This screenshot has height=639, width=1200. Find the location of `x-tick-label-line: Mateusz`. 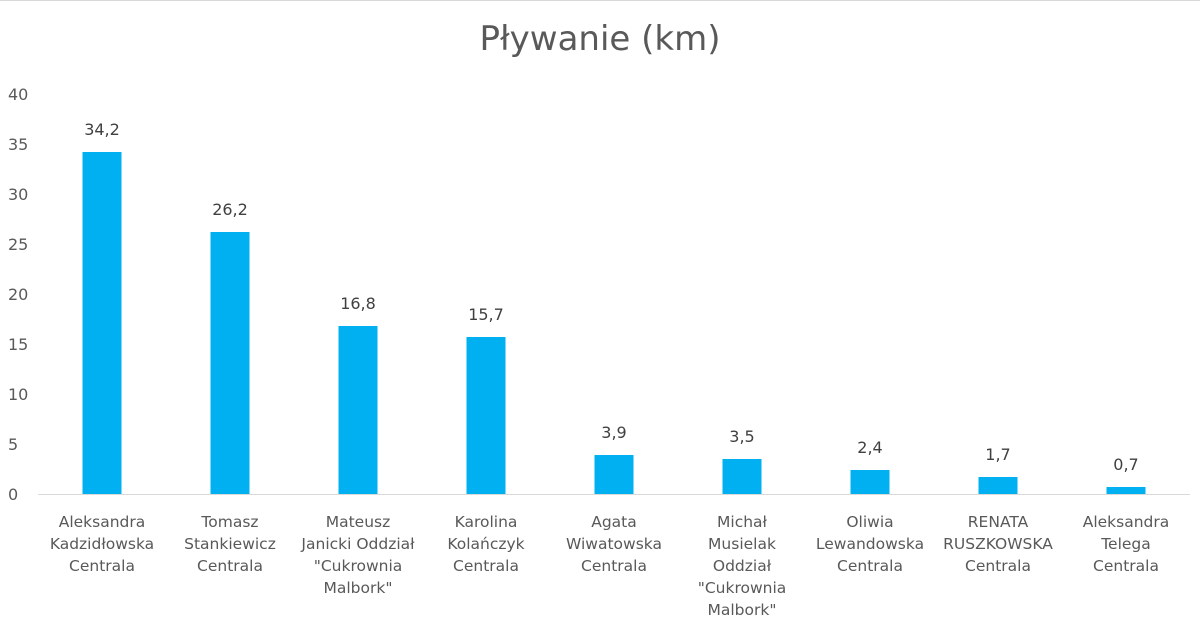

x-tick-label-line: Mateusz is located at coordinates (358, 522).